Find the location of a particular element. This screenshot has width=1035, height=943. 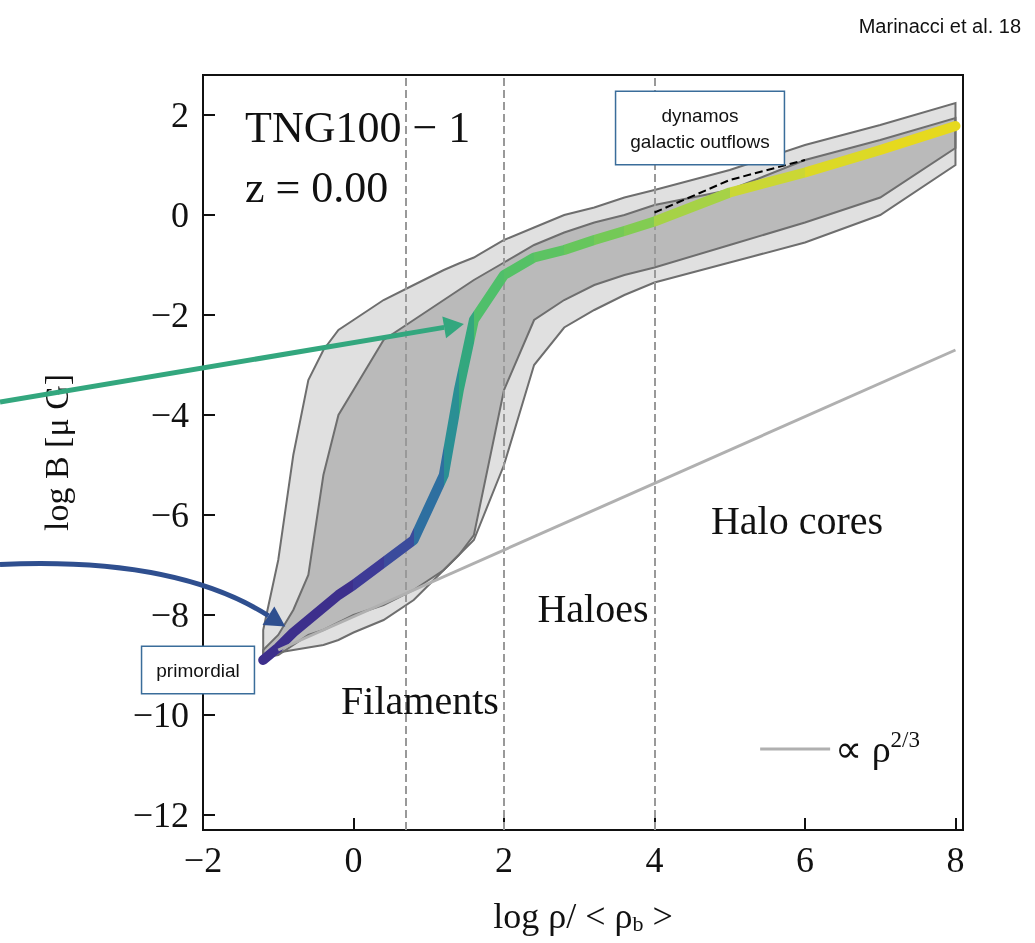

text: Marinacci et al. 18 is located at coordinates (939, 25).